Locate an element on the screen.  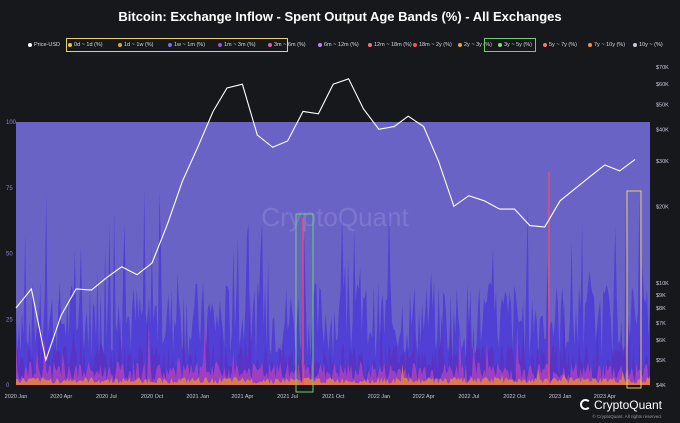
right-axis-tick-label: $60K is located at coordinates (662, 85).